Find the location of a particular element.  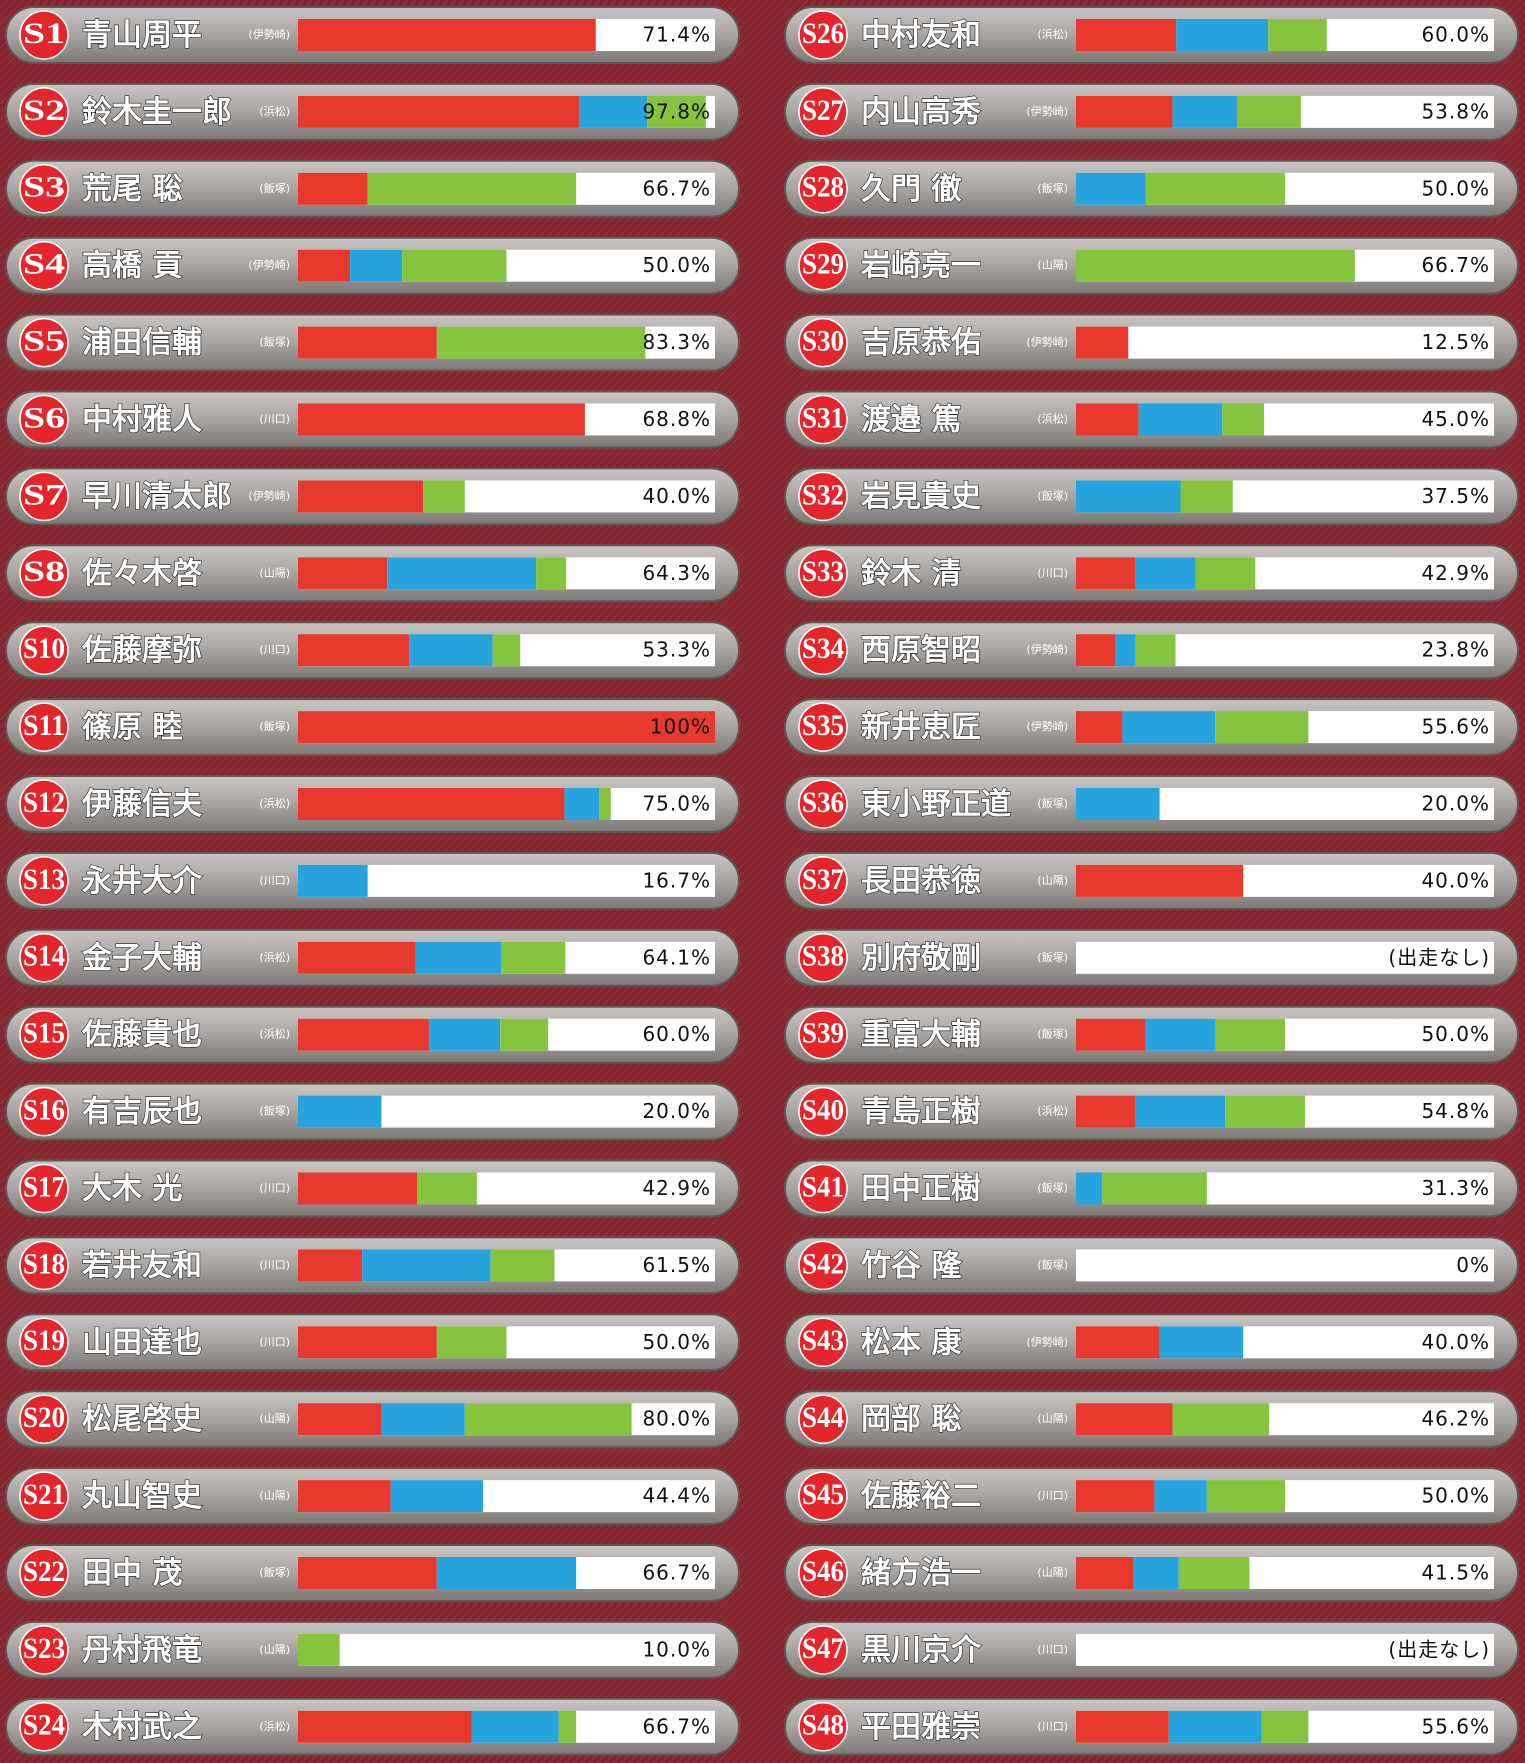

rider-id: S19 is located at coordinates (44, 1340).